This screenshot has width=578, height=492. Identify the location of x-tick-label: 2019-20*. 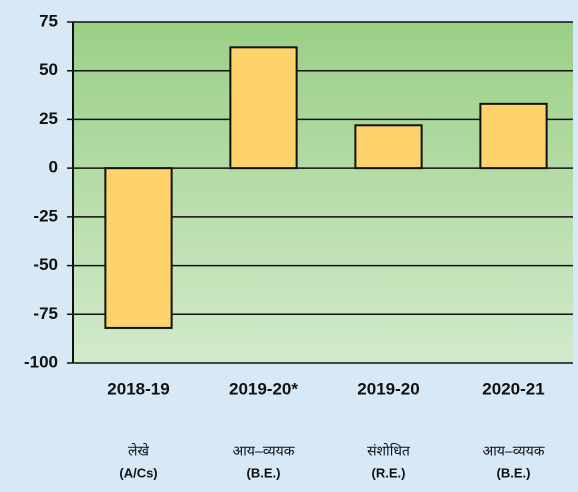
(263, 388).